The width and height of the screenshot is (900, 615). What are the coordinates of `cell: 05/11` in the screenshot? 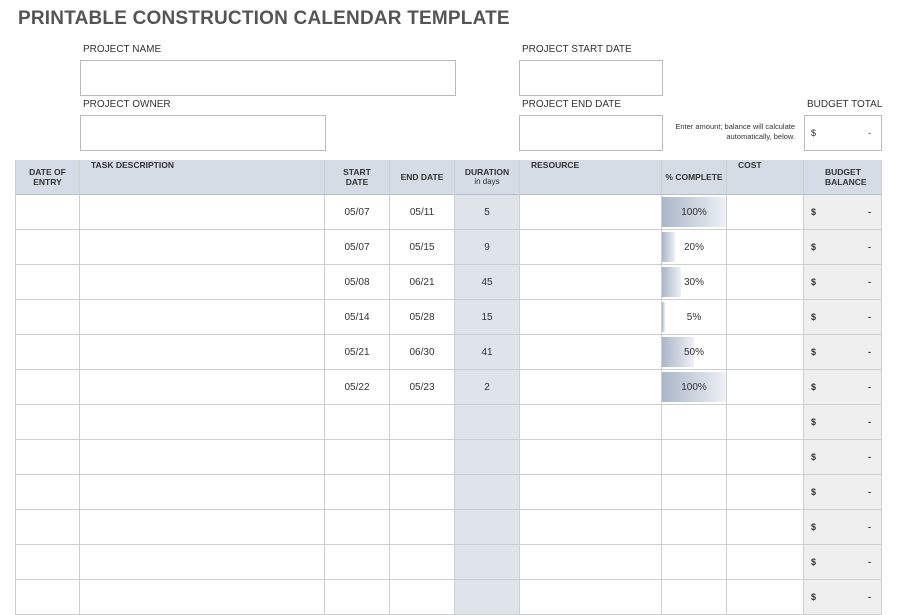 It's located at (422, 212).